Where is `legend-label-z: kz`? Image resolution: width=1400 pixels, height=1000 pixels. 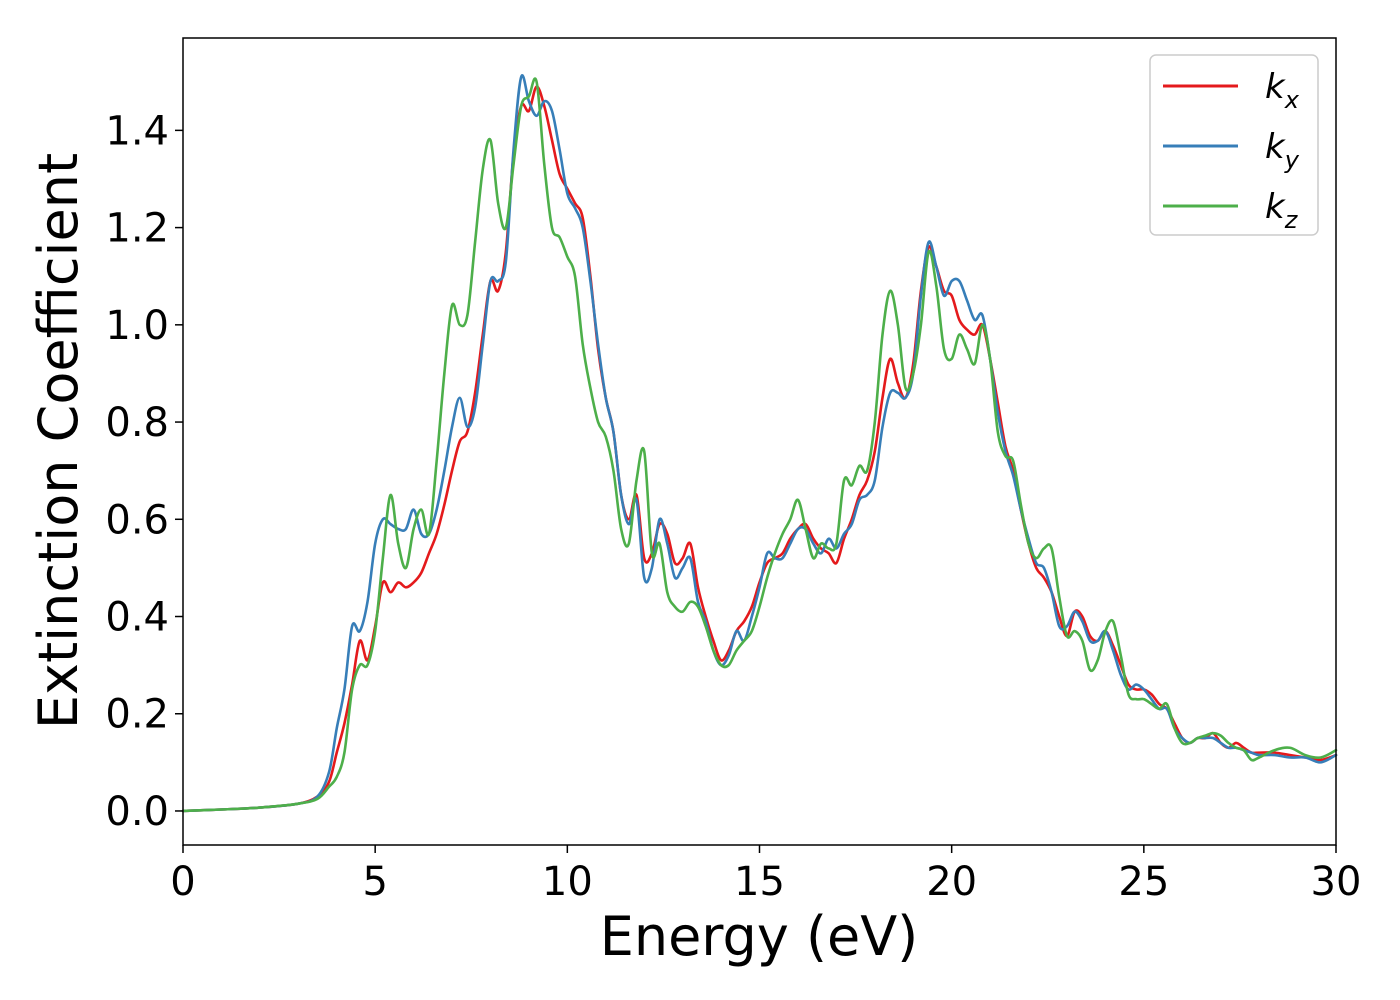
legend-label-z: kz is located at coordinates (1282, 210).